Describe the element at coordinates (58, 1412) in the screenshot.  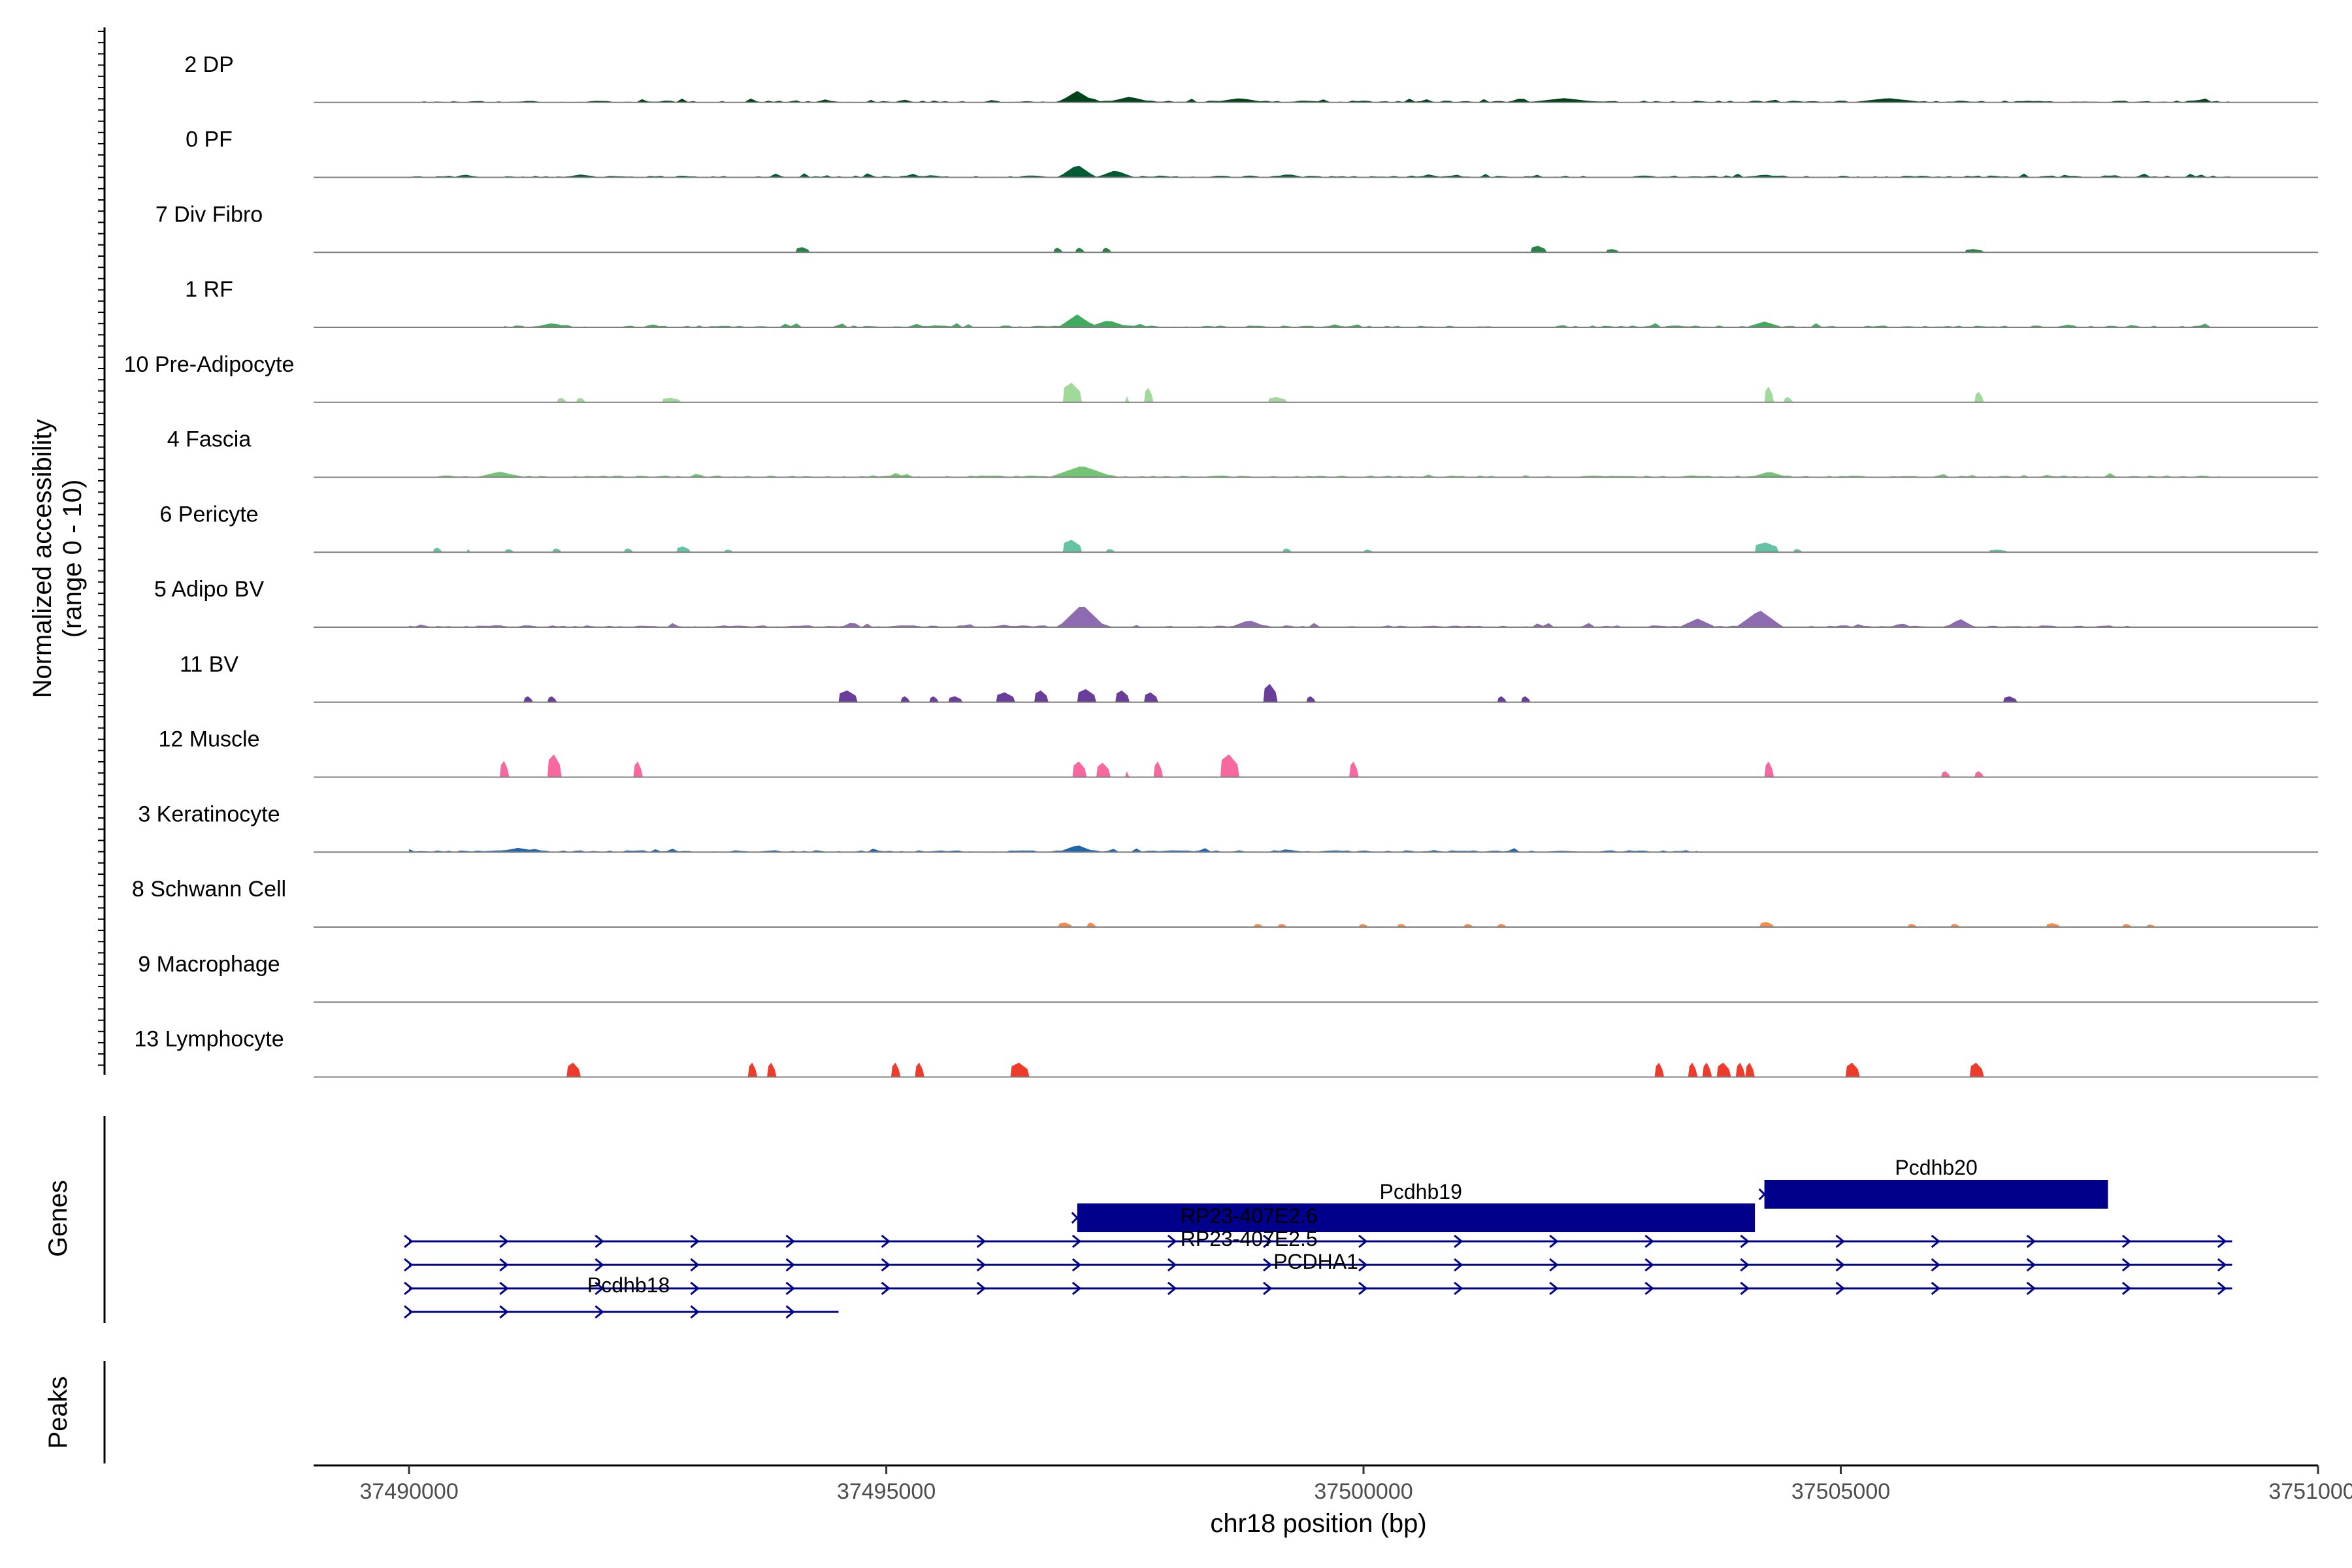
I see `peaks-panel-title: Peaks` at that location.